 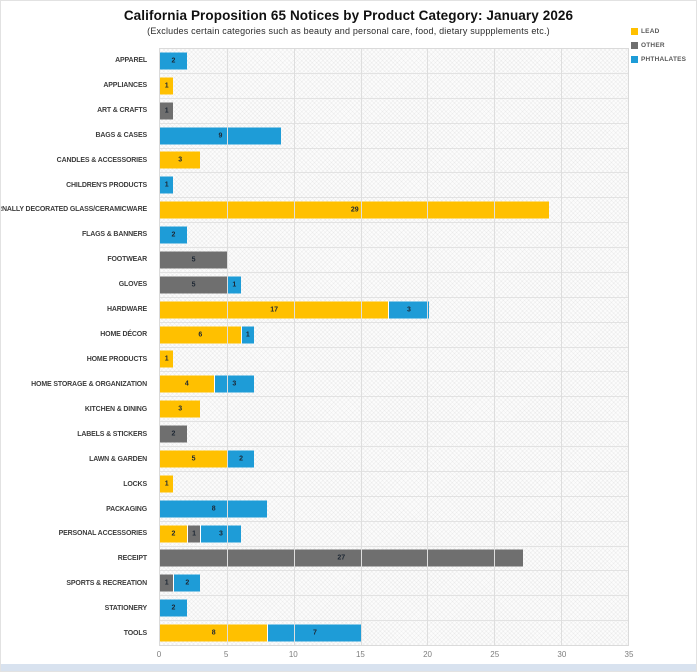 I want to click on bar-segment-phthalates: 9, so click(x=220, y=136).